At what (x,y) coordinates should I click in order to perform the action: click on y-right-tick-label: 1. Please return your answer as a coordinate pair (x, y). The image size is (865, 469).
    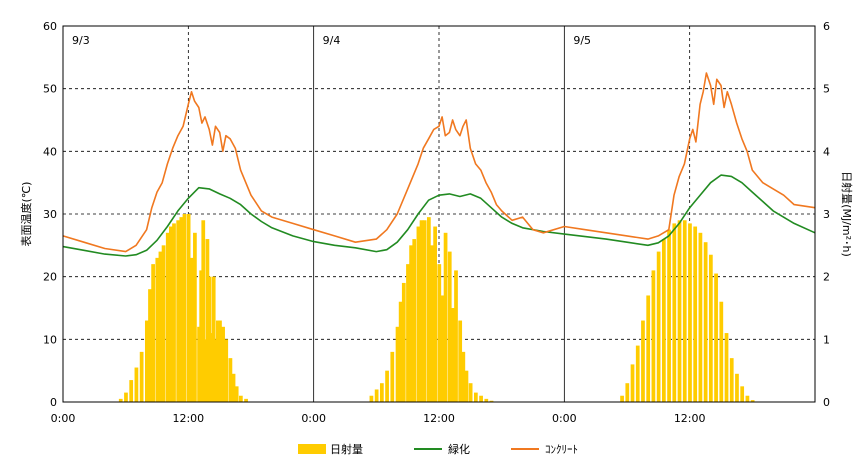
    Looking at the image, I should click on (826, 339).